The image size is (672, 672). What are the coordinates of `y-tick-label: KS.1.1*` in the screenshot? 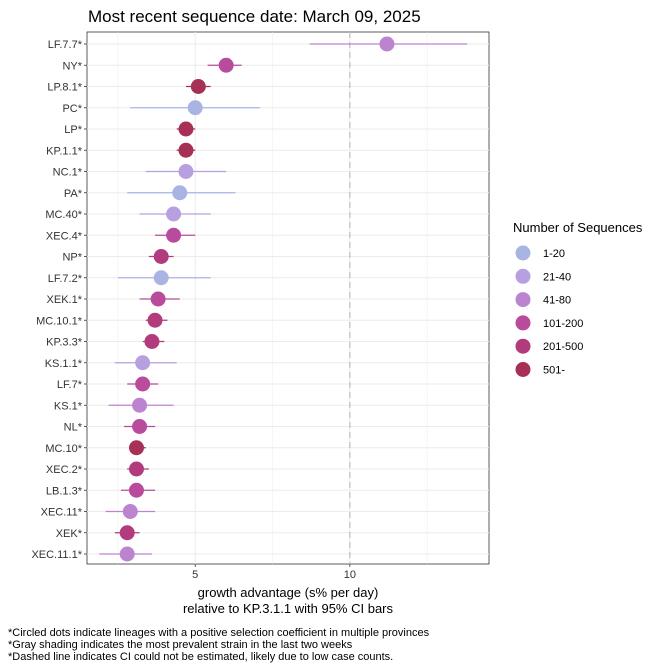 It's located at (64, 364).